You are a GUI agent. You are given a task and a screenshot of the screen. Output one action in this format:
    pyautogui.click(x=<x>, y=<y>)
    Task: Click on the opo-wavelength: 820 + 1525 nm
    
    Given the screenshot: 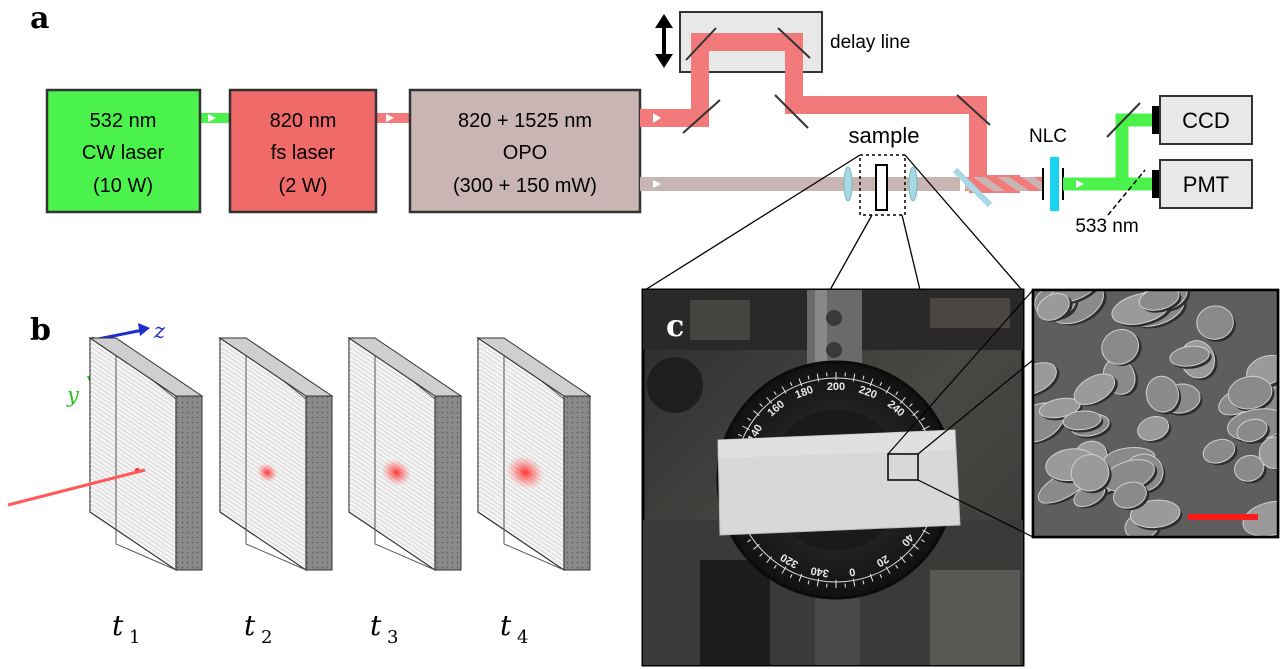 What is the action you would take?
    pyautogui.click(x=525, y=121)
    